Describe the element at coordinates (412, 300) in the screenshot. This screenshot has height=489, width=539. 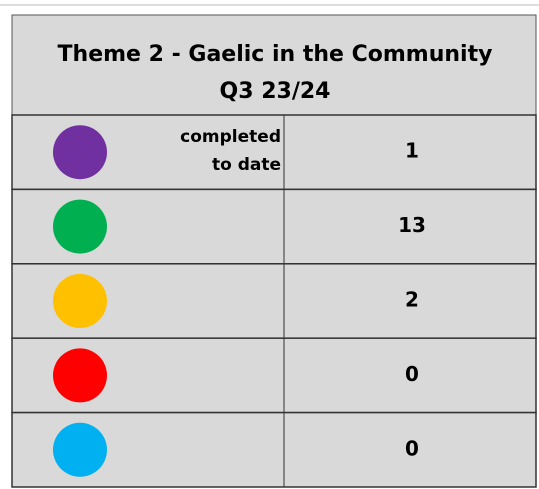
I see `count: 2` at that location.